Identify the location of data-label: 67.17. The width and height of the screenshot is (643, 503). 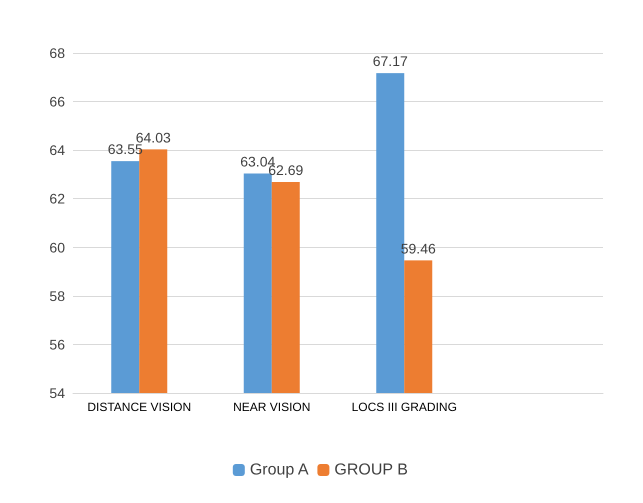
(390, 61).